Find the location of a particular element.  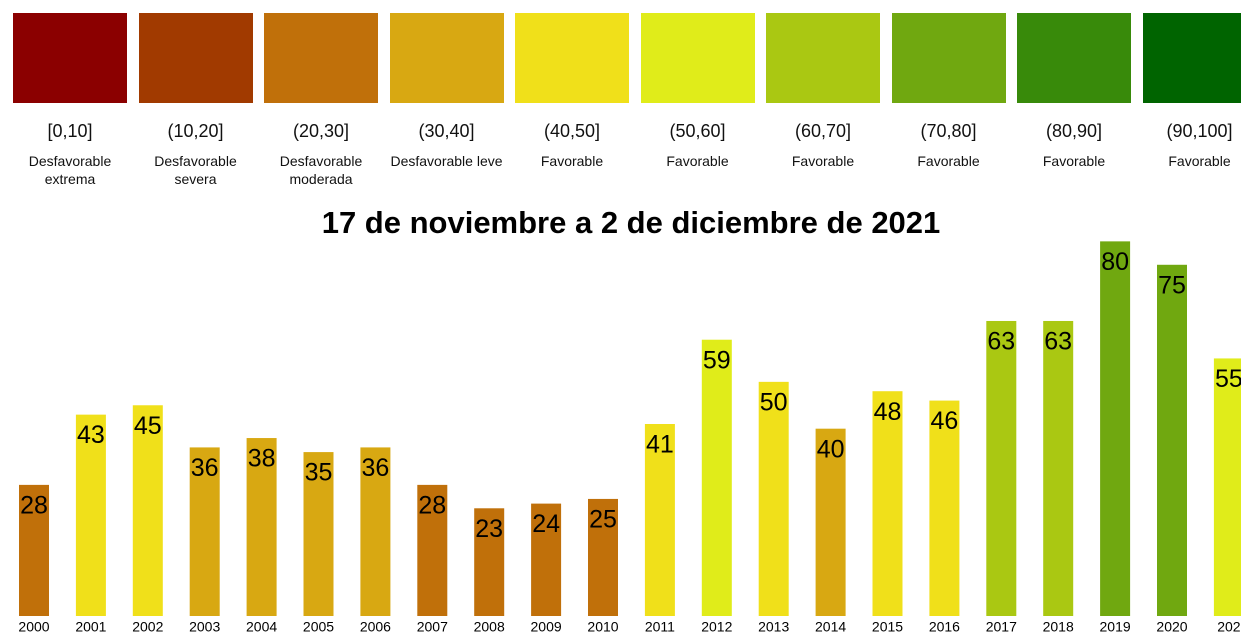

legend-item: (30,40] Desfavorable leve is located at coordinates (446, 91).